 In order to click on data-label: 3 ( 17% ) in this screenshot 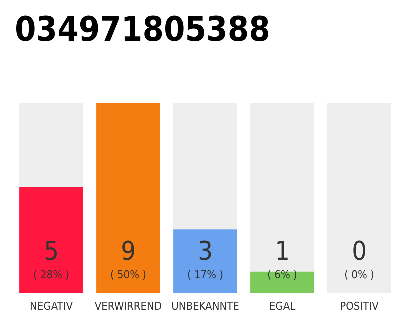, I will do `click(205, 259)`.